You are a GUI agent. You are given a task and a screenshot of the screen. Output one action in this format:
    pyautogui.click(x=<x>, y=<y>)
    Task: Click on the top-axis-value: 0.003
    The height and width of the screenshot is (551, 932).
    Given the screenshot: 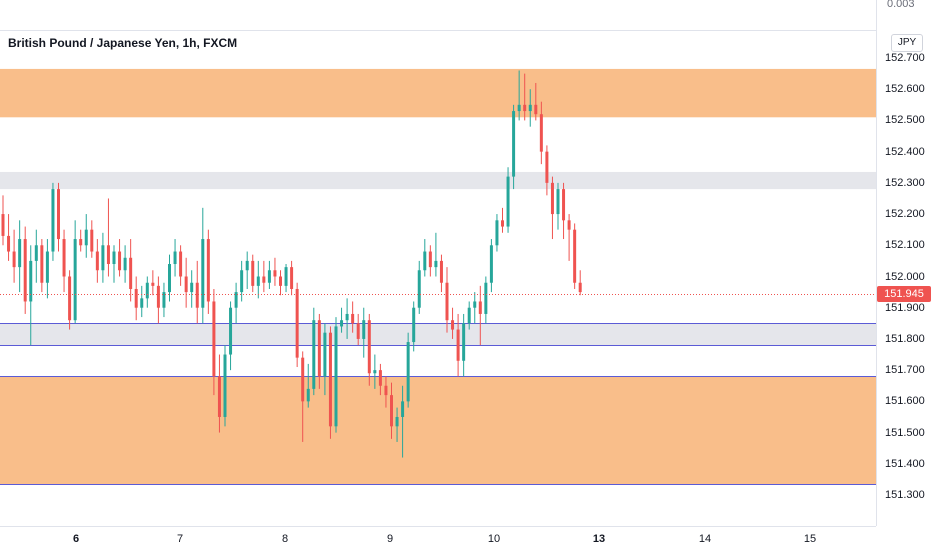 What is the action you would take?
    pyautogui.click(x=901, y=5)
    